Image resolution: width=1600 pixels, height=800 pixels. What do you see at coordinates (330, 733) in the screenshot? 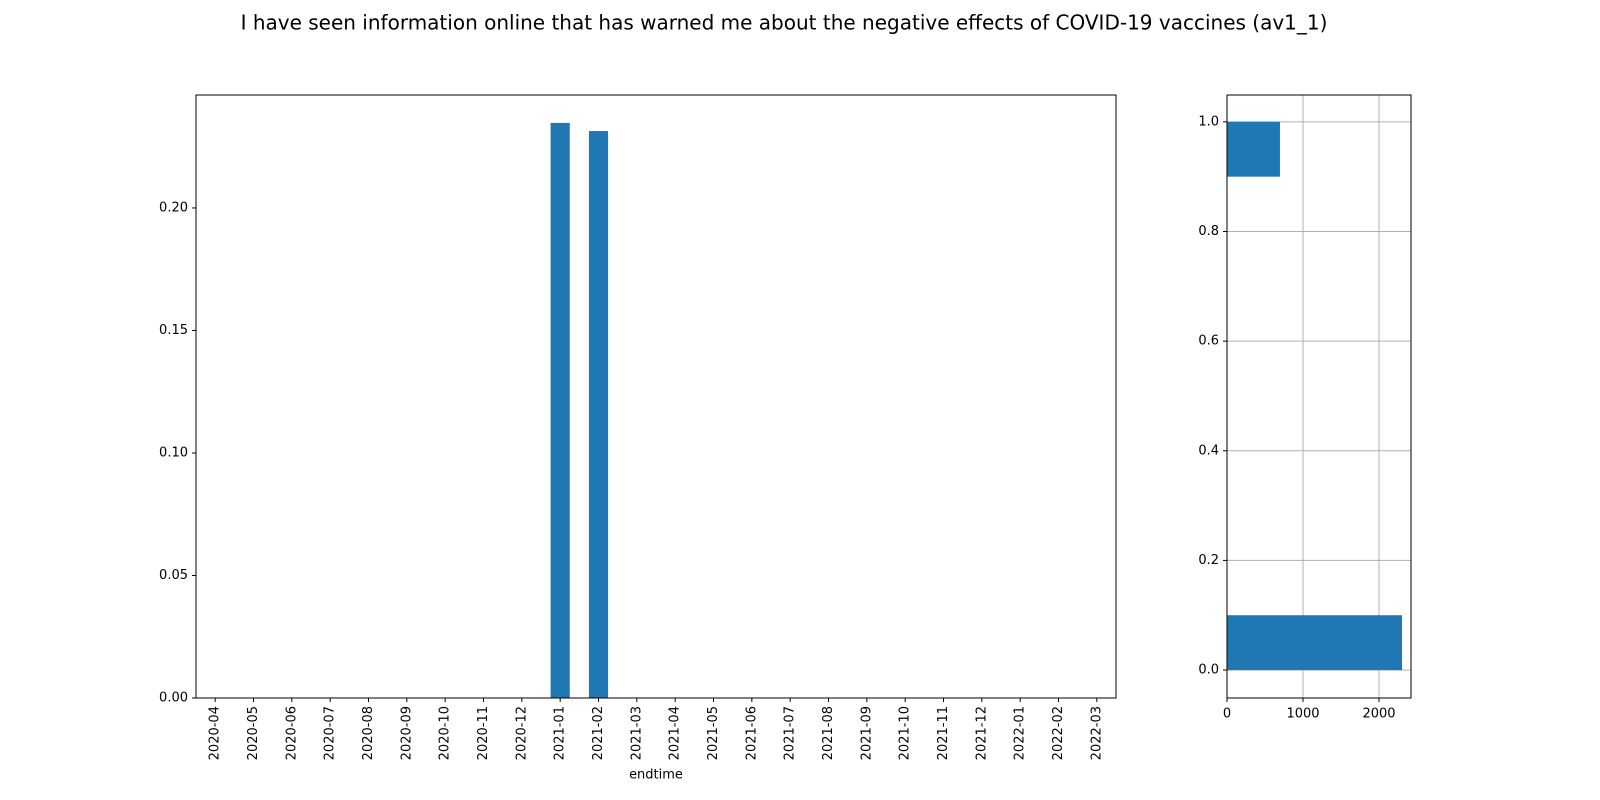
I see `x-tick-label: 2020-07` at bounding box center [330, 733].